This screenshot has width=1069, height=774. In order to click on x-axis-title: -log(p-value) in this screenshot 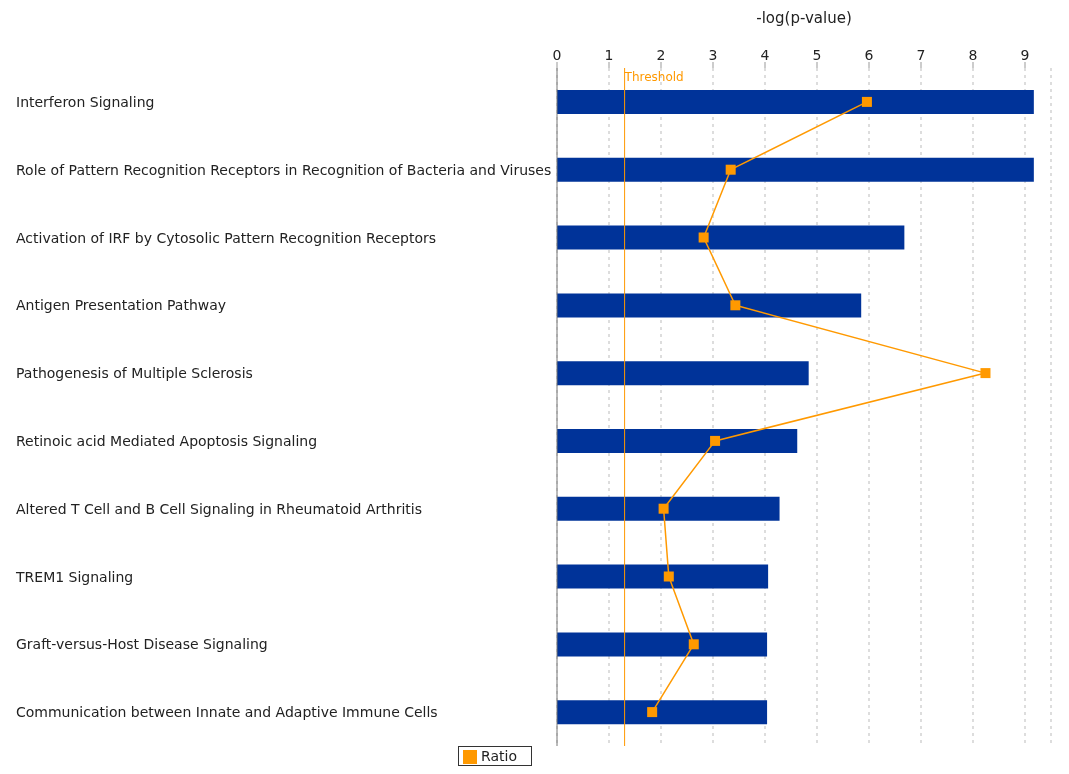, I will do `click(804, 17)`.